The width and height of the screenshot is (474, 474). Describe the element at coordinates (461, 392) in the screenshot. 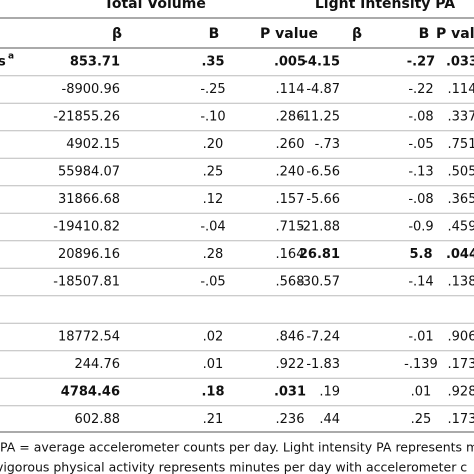

I see `cell: .928` at that location.